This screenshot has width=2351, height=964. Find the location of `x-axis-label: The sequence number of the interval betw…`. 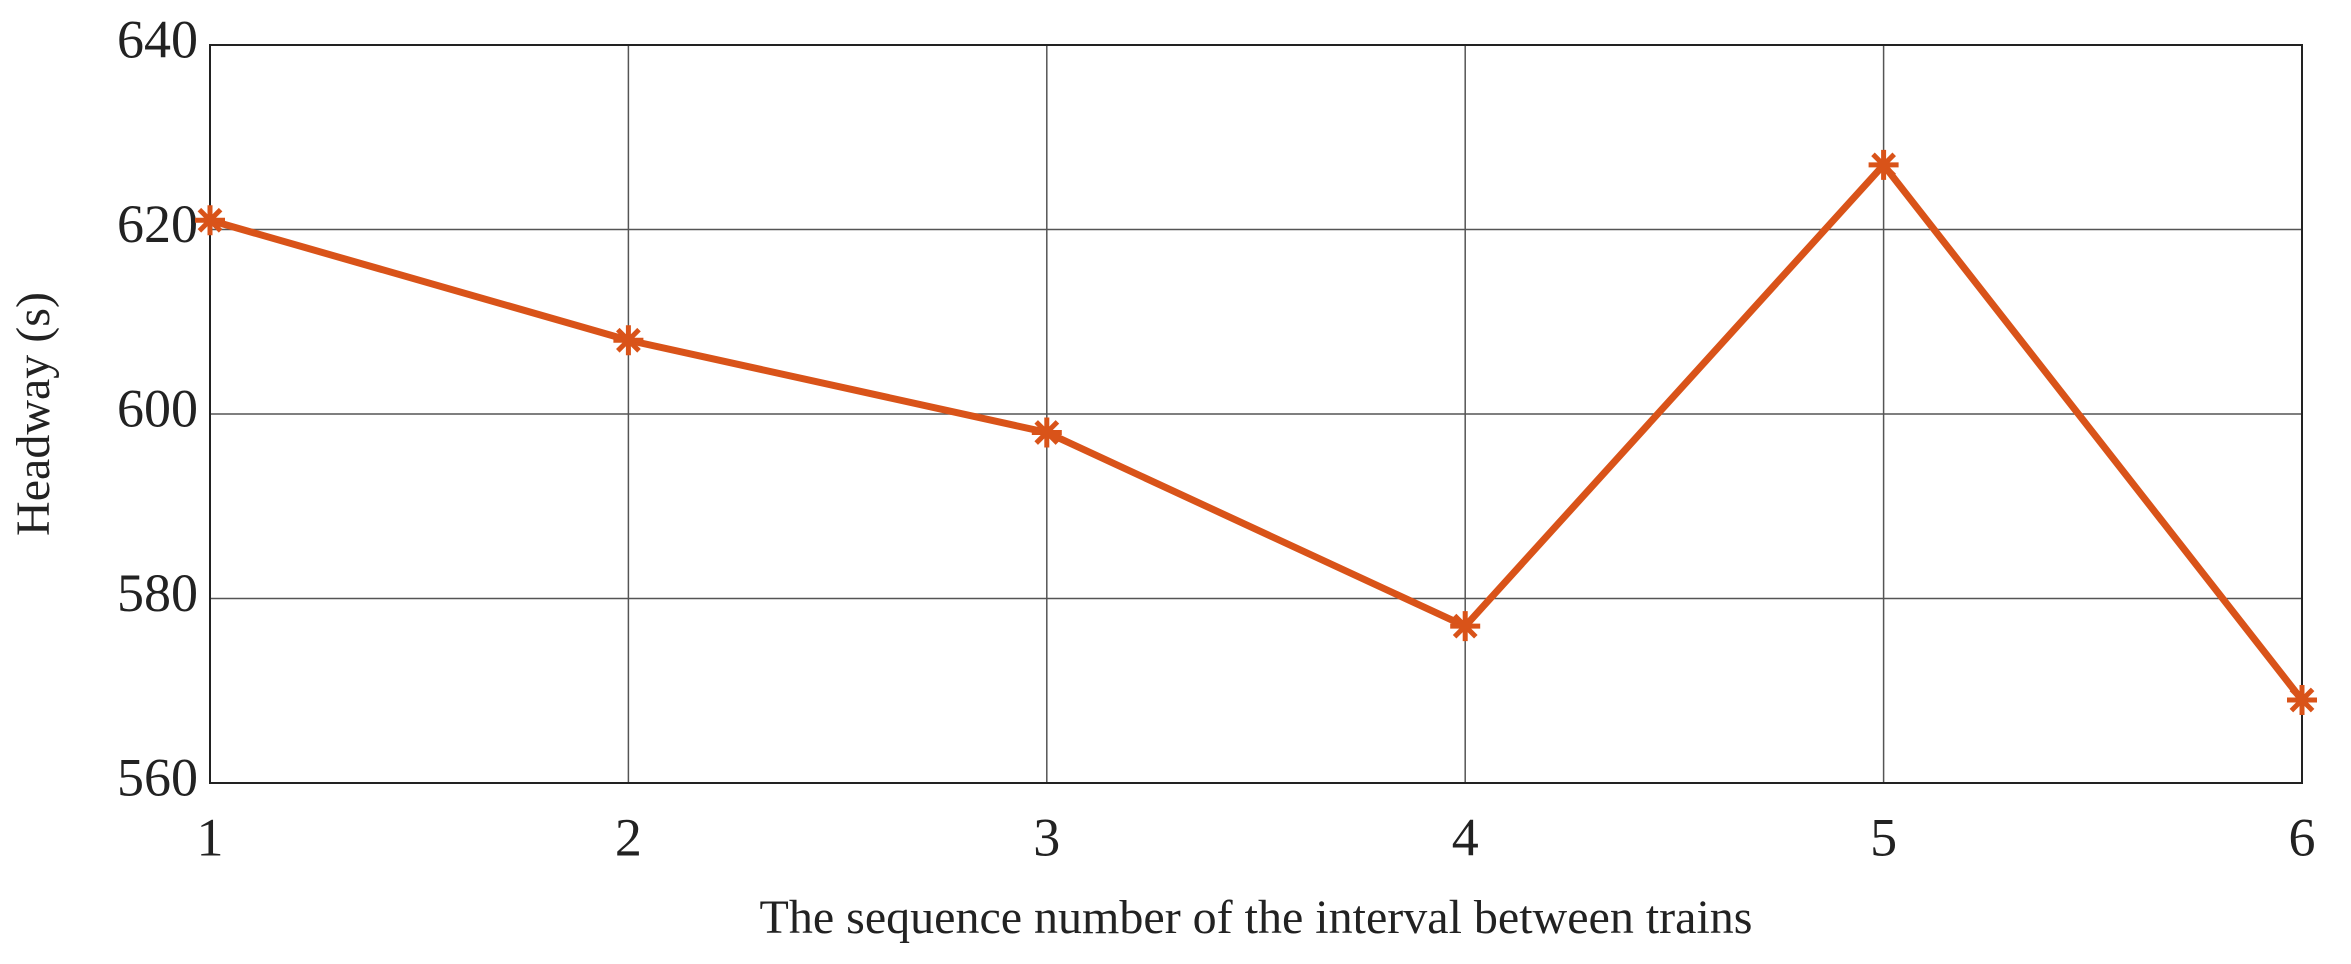

x-axis-label: The sequence number of the interval betw… is located at coordinates (1256, 917).